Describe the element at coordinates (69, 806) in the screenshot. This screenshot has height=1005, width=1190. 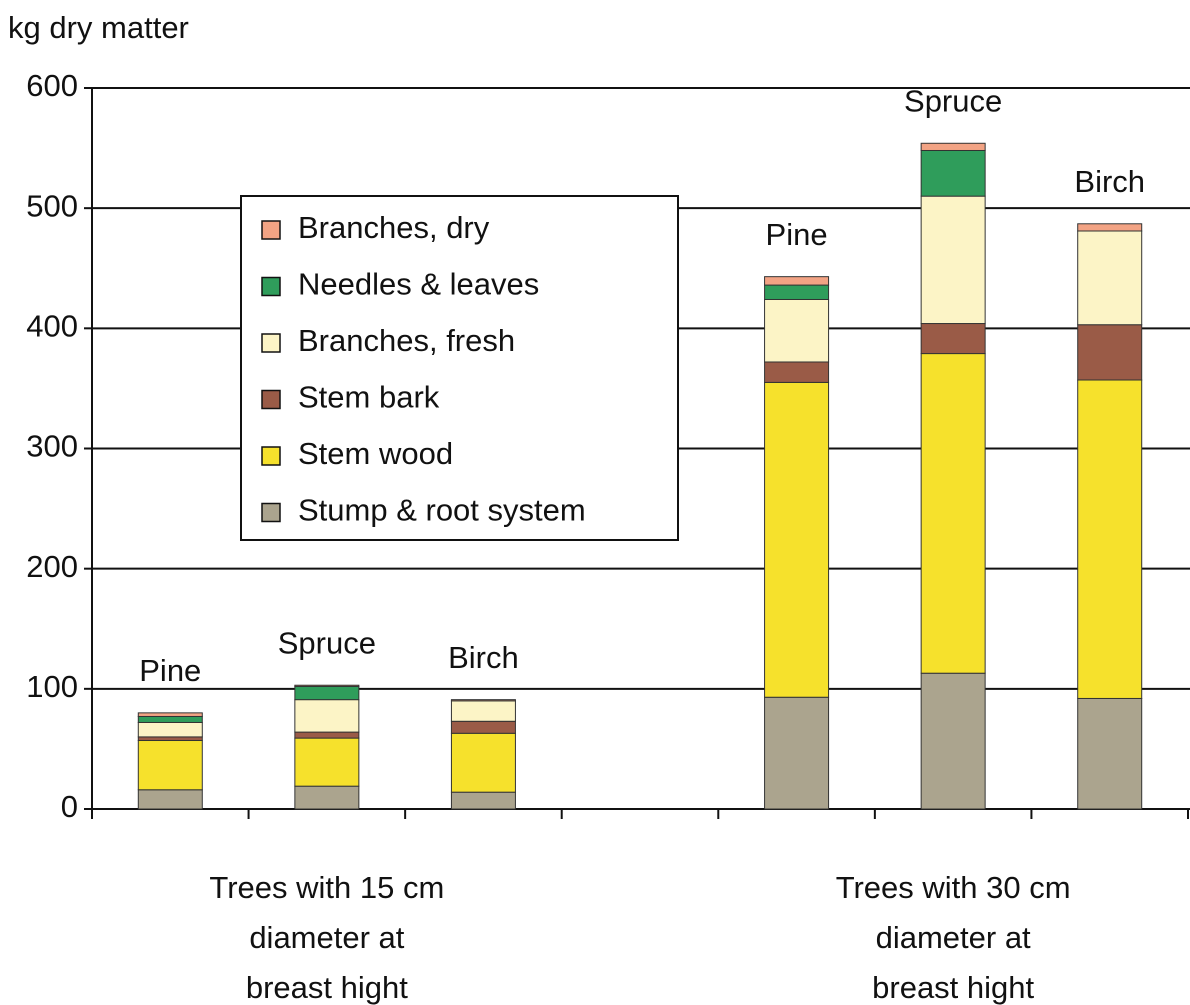
I see `y-tick-label: 0` at that location.